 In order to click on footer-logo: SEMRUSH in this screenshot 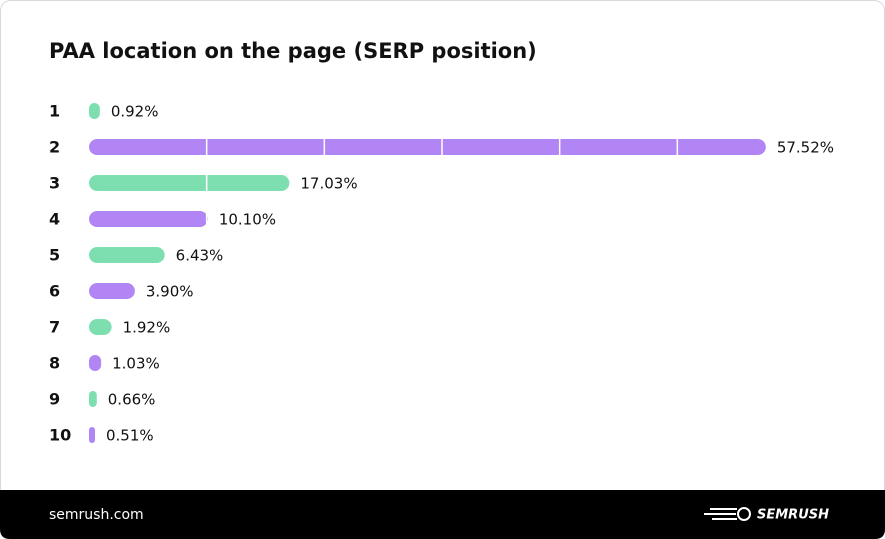, I will do `click(793, 515)`.